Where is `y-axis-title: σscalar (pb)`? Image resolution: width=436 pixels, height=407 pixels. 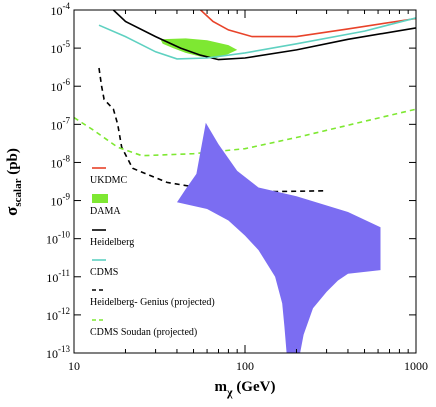
y-axis-title: σscalar (pb) is located at coordinates (13, 182).